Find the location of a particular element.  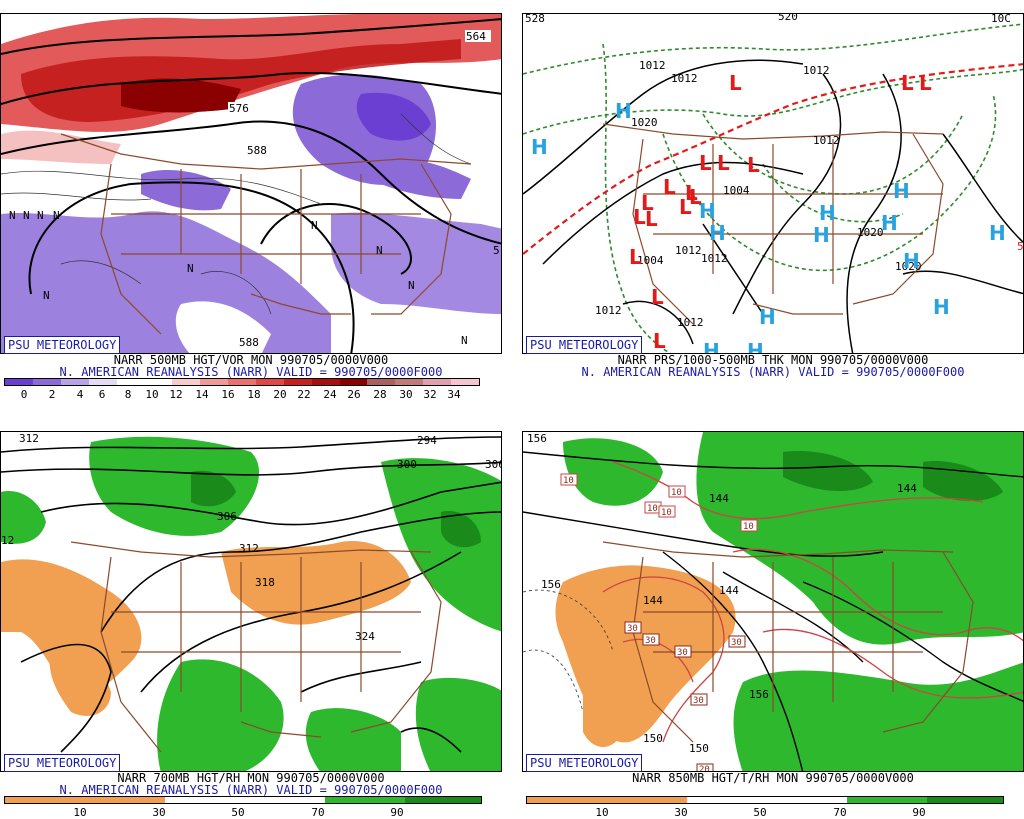

tick: 32 is located at coordinates (430, 394).